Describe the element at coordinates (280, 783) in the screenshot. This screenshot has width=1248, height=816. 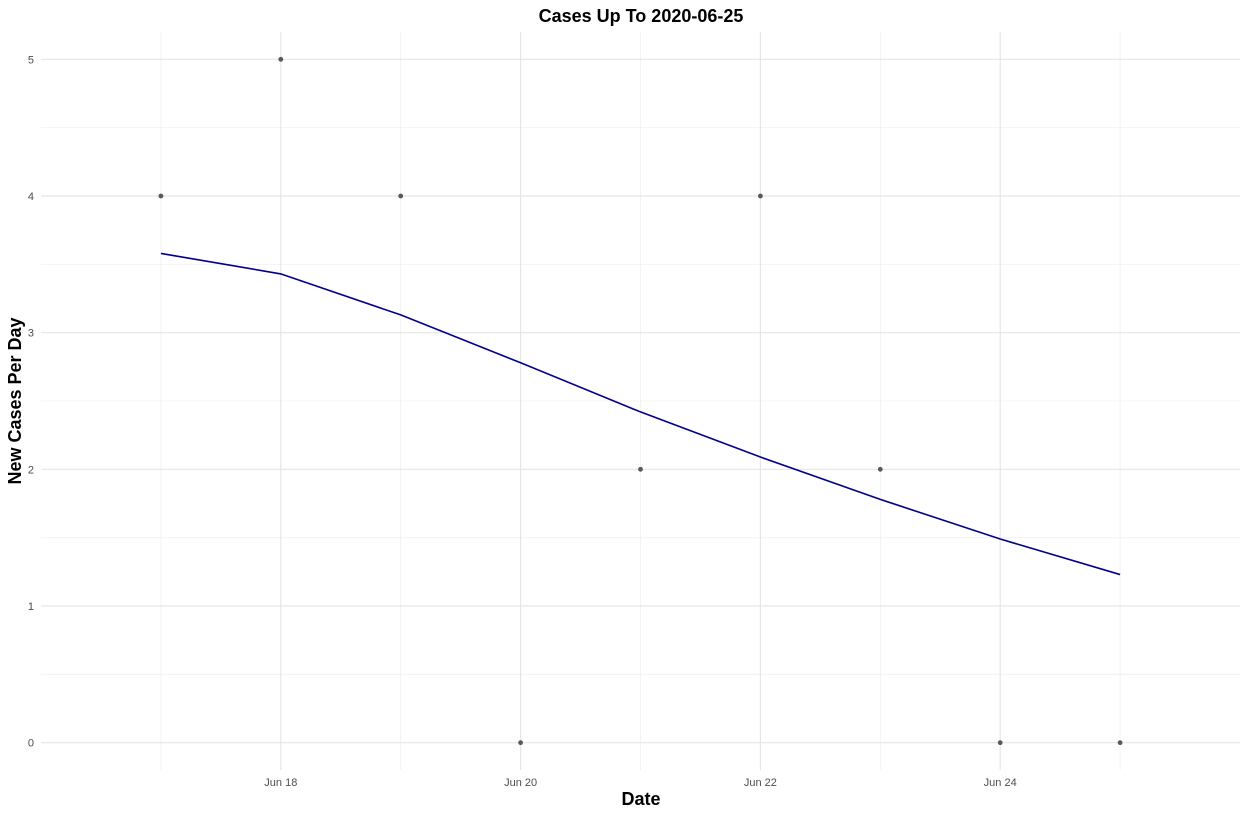
I see `x-tick-label: Jun 18` at that location.